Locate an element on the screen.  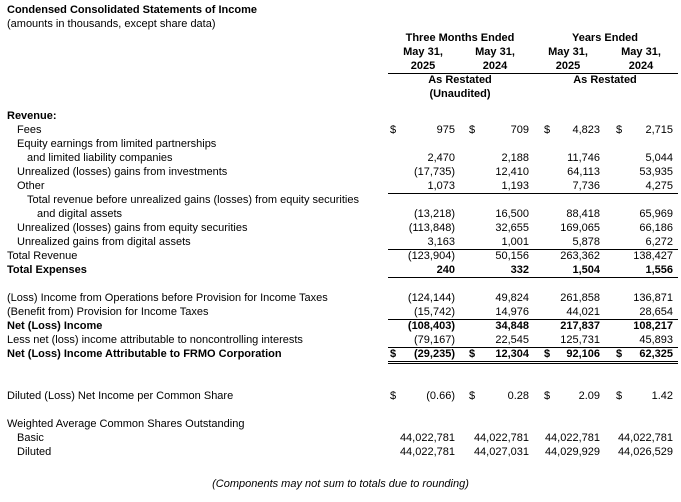
spacer-row is located at coordinates (340, 382).